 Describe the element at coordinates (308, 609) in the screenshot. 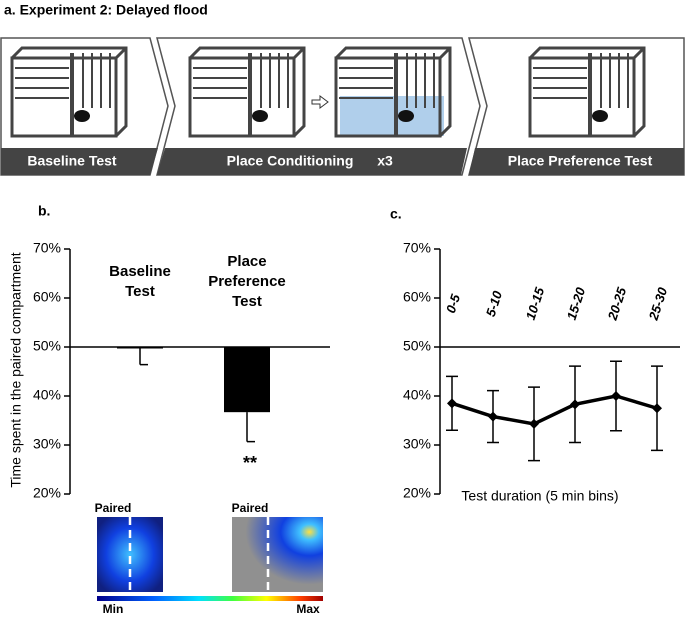

I see `scale-label: Max` at that location.